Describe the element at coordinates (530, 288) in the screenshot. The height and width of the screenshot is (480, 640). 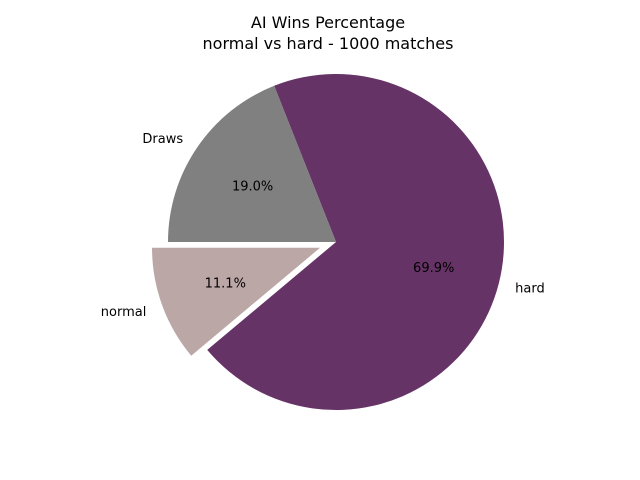
I see `pie-category-label: hard` at that location.